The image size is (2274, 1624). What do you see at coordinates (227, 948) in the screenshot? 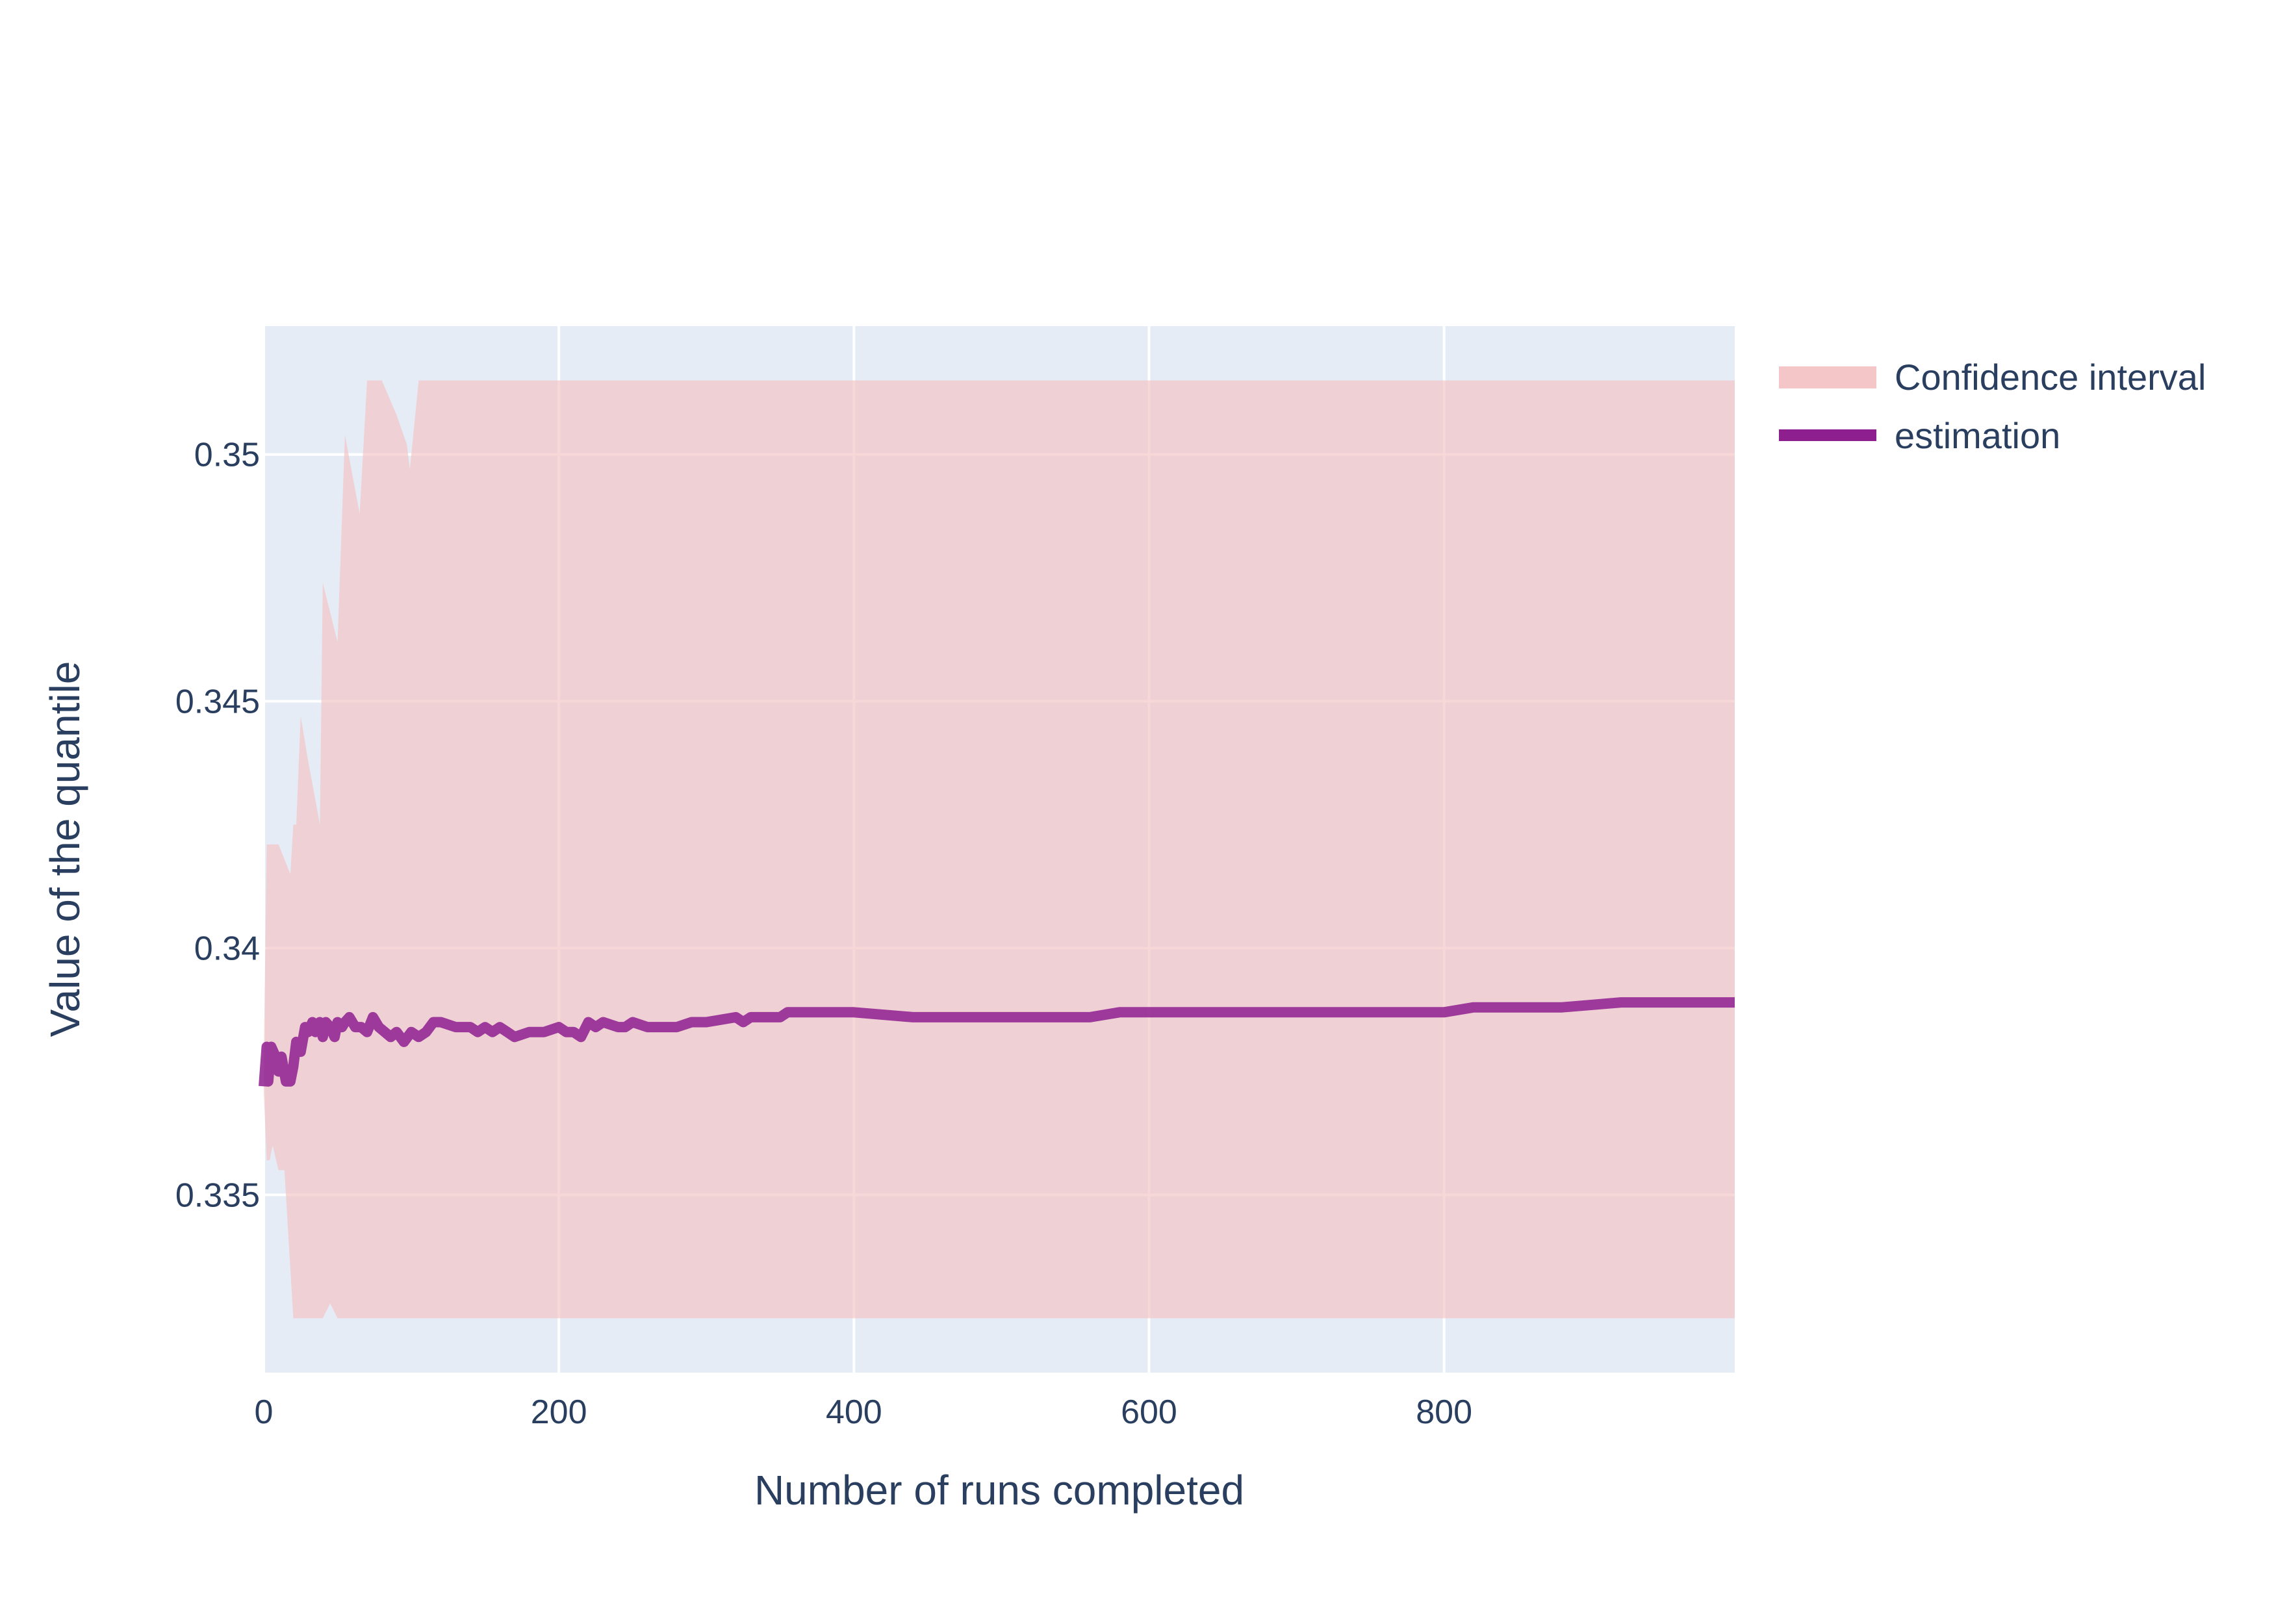
I see `y-tick-label: 0.34` at bounding box center [227, 948].